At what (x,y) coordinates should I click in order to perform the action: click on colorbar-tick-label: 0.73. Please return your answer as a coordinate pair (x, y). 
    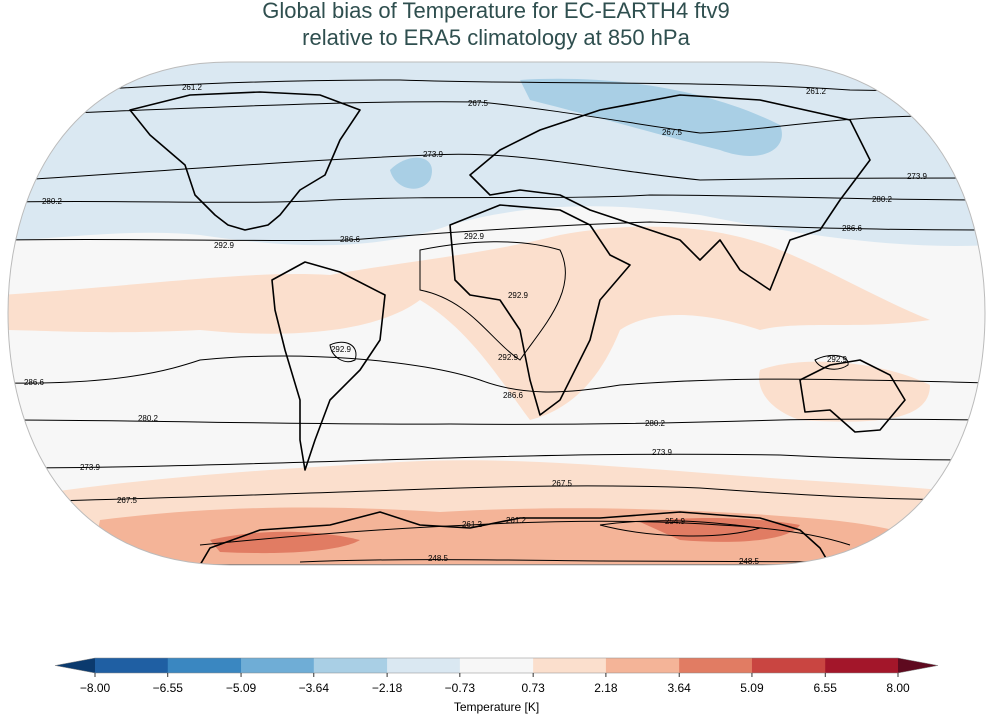
    Looking at the image, I should click on (533, 688).